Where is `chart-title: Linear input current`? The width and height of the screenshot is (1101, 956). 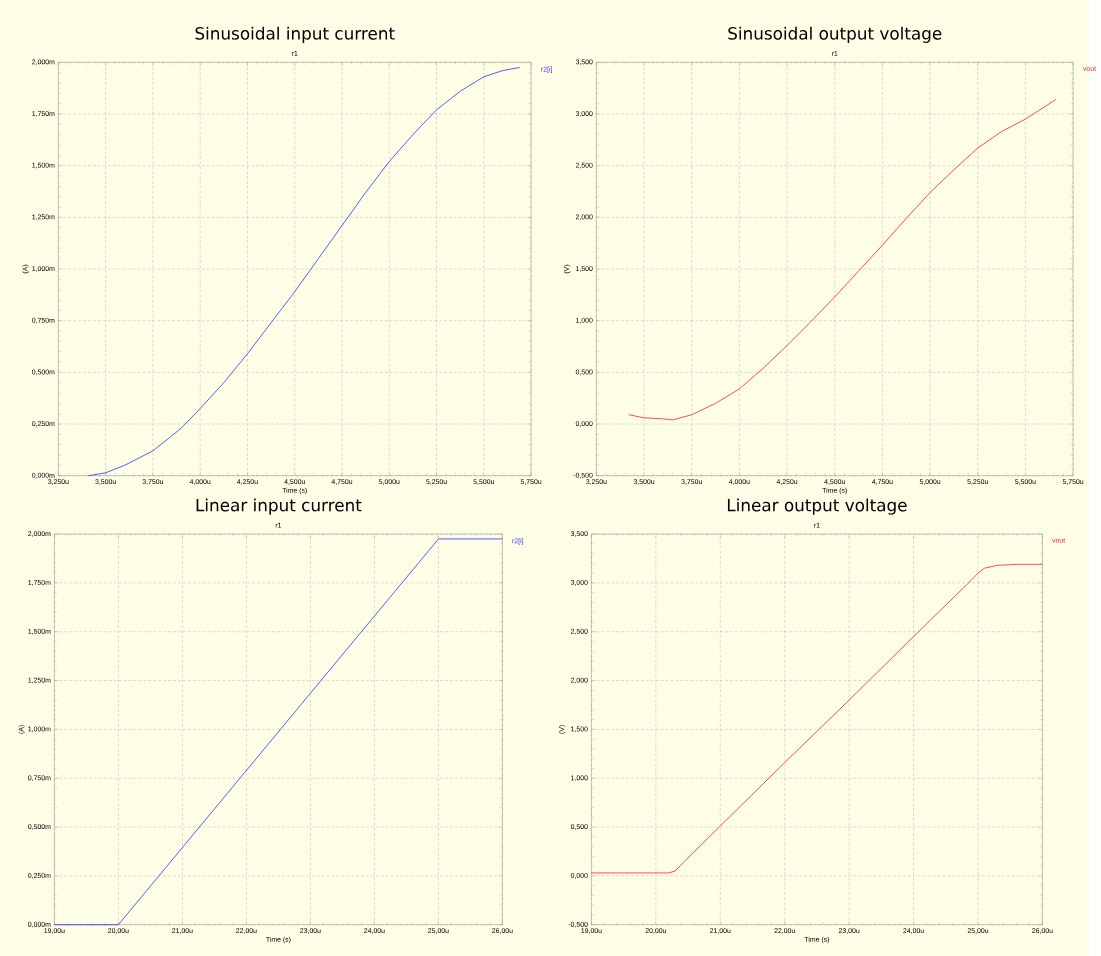
chart-title: Linear input current is located at coordinates (279, 506).